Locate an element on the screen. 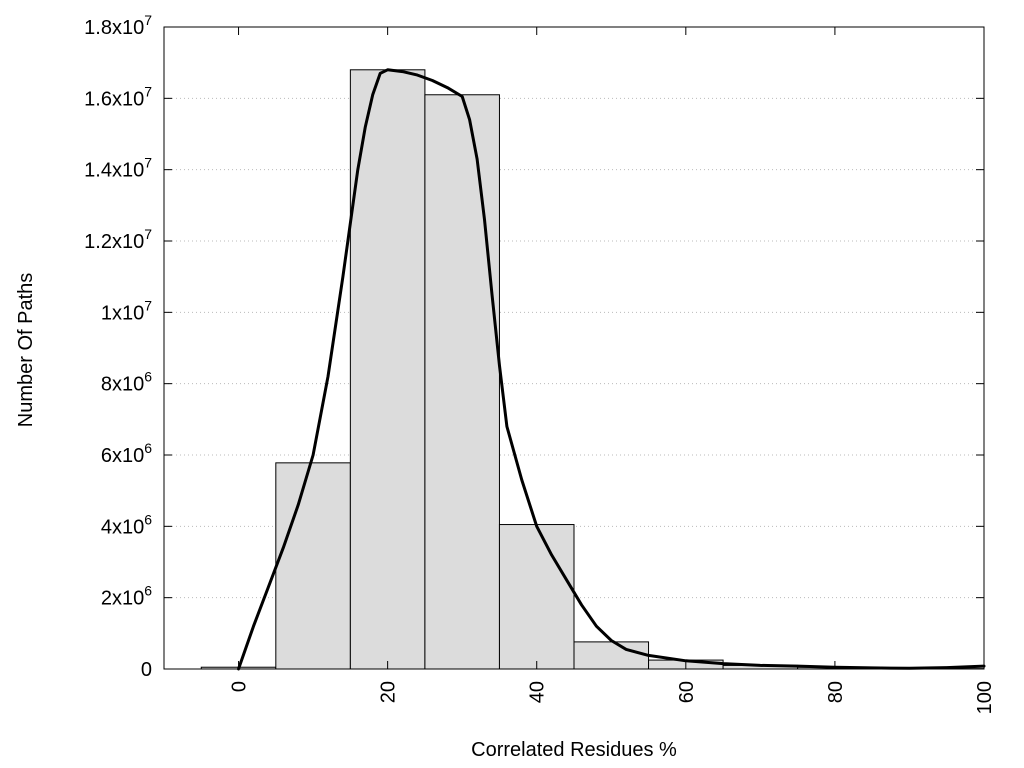 The image size is (1024, 768). x-tick-label: 80 is located at coordinates (836, 692).